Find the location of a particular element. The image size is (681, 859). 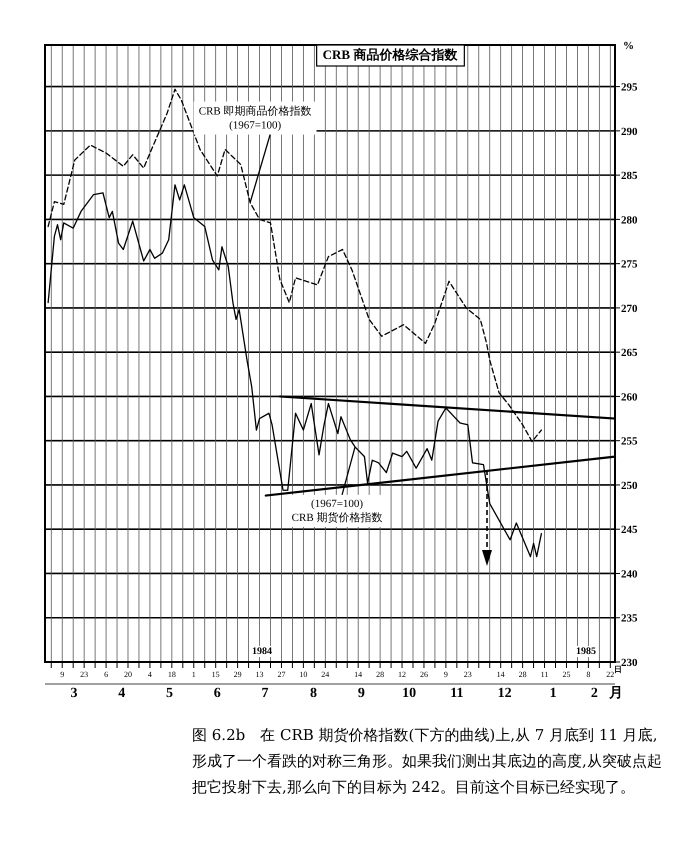

annotation: 8 is located at coordinates (314, 693).